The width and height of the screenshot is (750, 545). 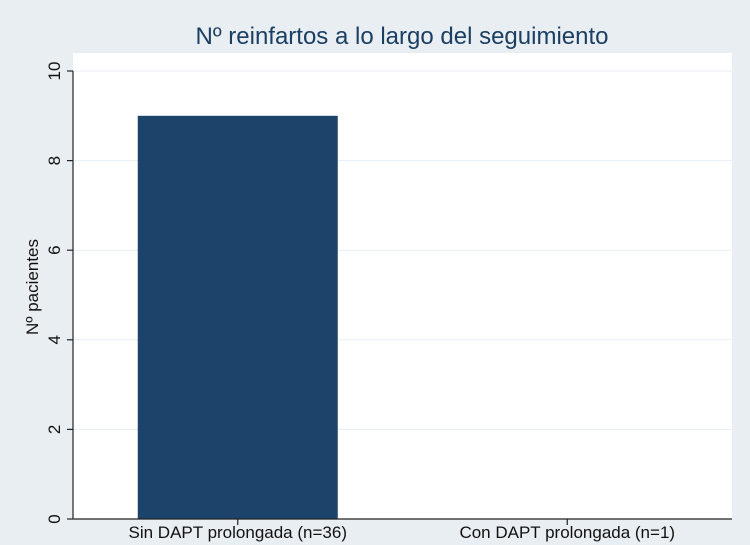 What do you see at coordinates (54, 339) in the screenshot?
I see `y-tick-label: 4` at bounding box center [54, 339].